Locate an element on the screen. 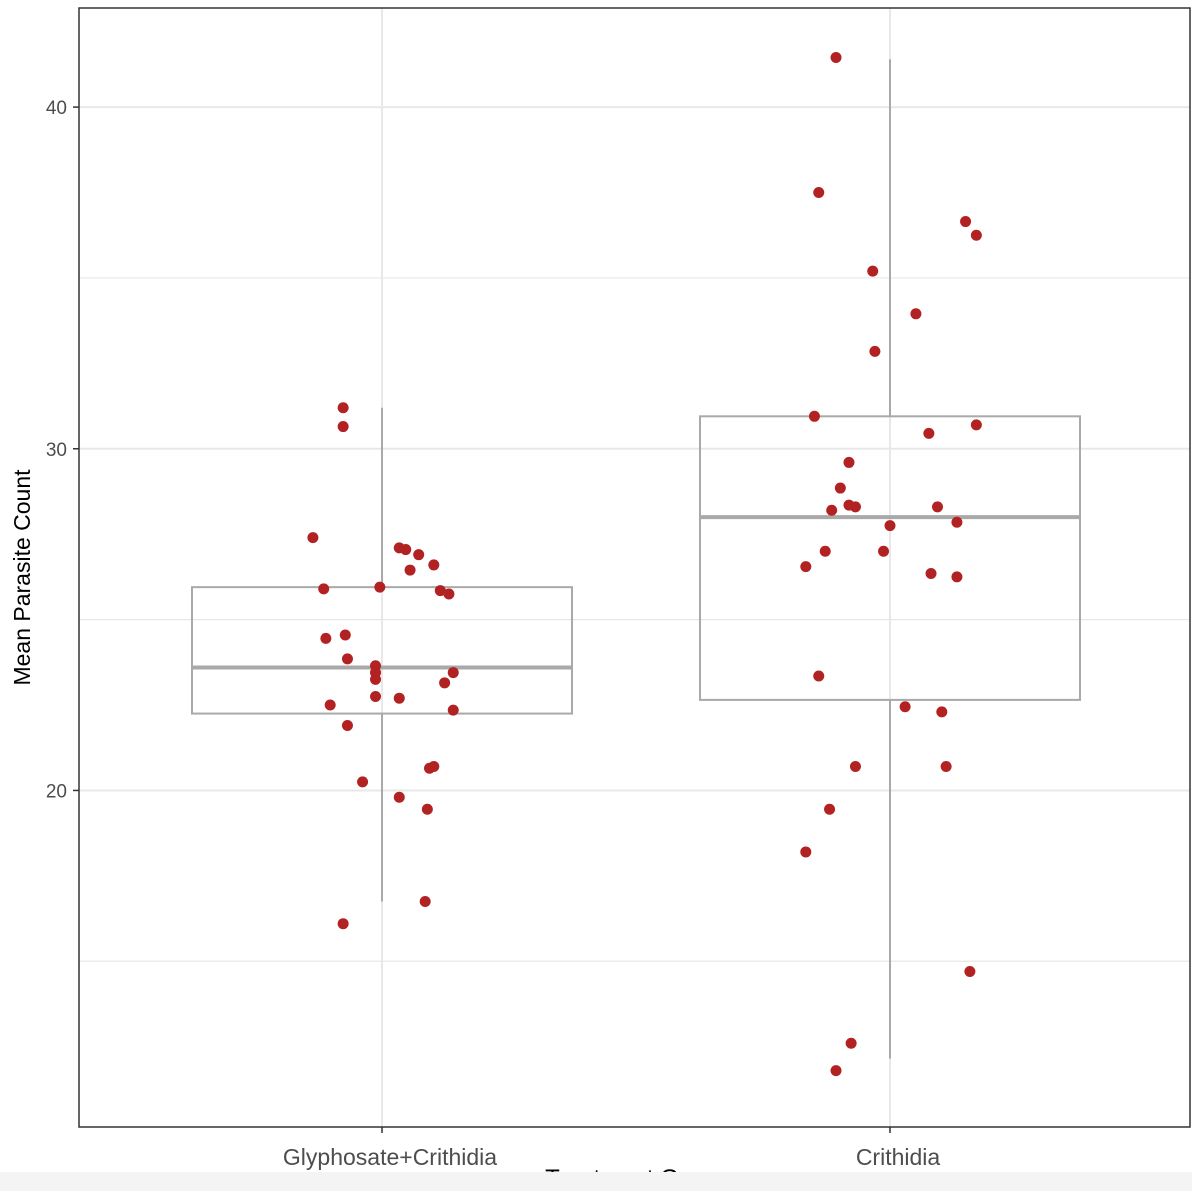  y-axis-label: Mean Parasite Count is located at coordinates (22, 577).